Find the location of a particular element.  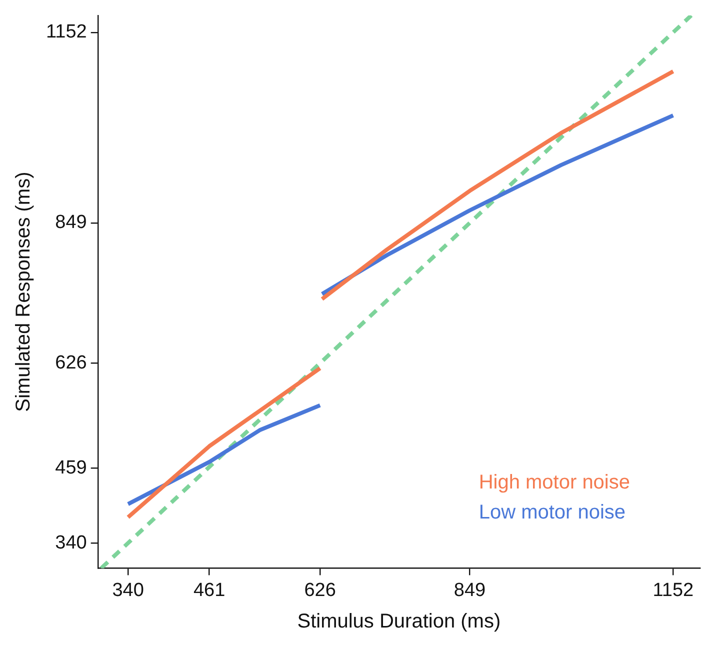

y-tick-label: 1152 is located at coordinates (66, 32).